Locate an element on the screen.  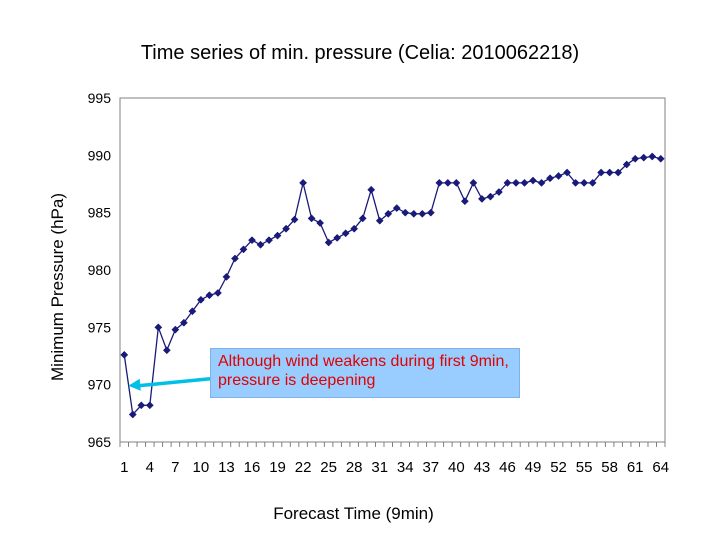
x-tick-label: 34 is located at coordinates (405, 467).